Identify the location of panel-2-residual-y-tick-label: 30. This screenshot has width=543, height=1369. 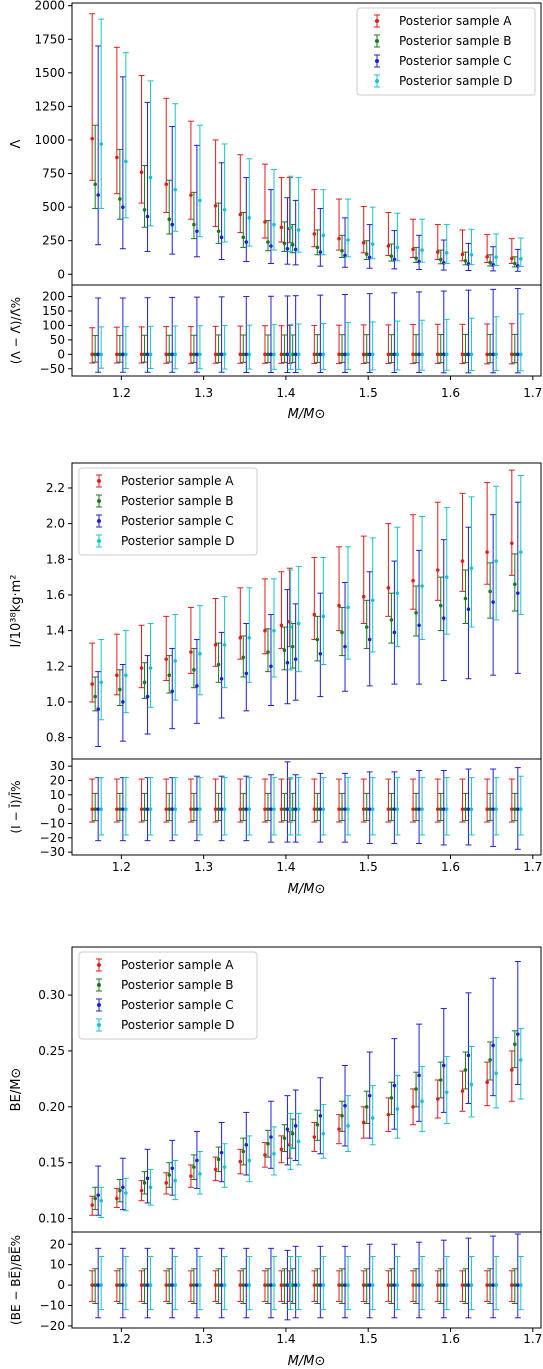
(57, 766).